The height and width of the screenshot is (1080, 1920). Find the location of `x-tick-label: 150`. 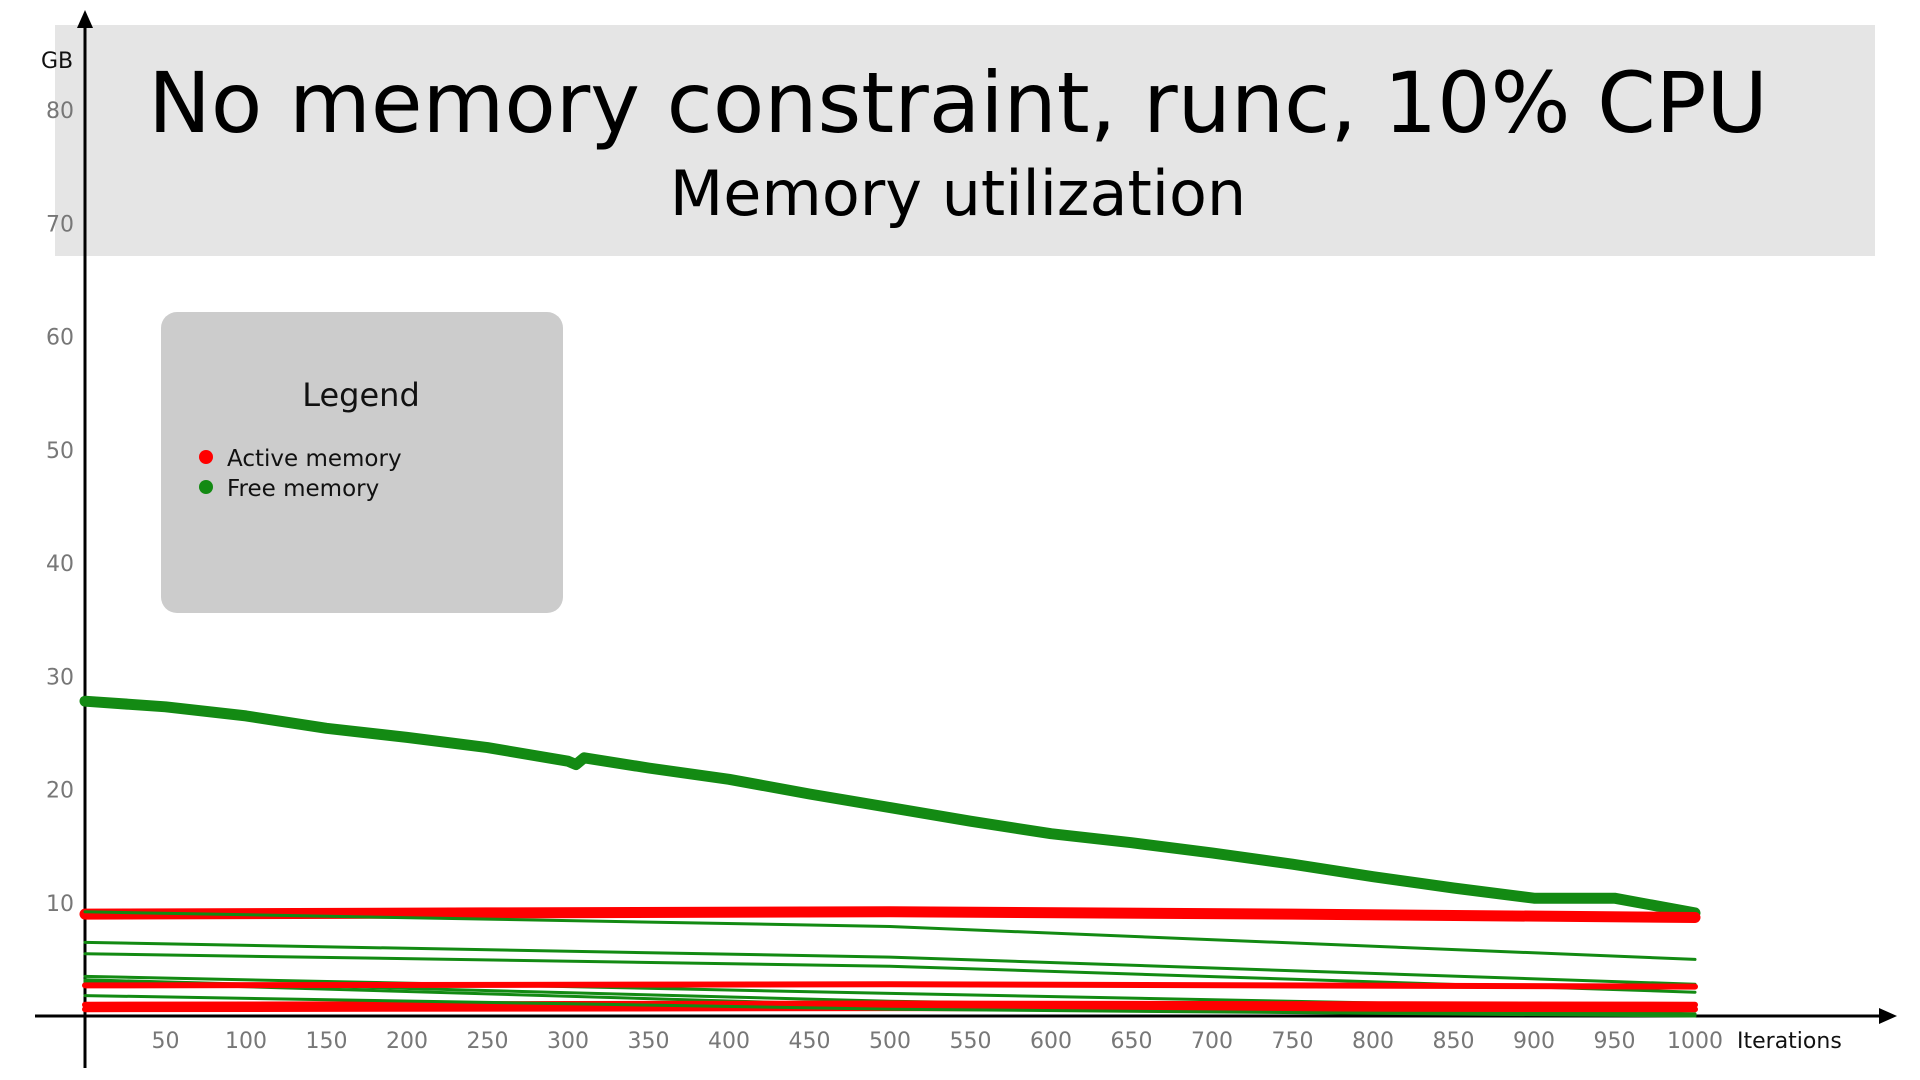

x-tick-label: 150 is located at coordinates (327, 1041).